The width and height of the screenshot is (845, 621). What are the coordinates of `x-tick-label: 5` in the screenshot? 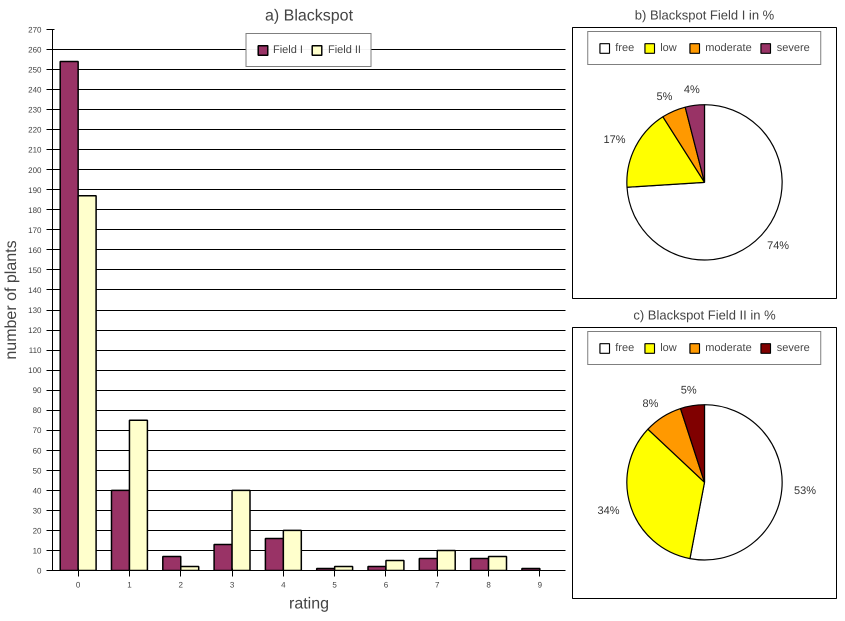 It's located at (335, 585).